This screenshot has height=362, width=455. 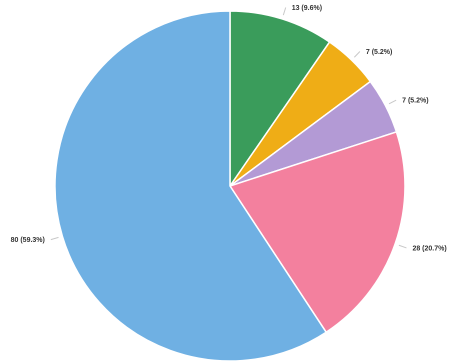 I want to click on pie-slice-label: 80 (59.3%), so click(x=28, y=240).